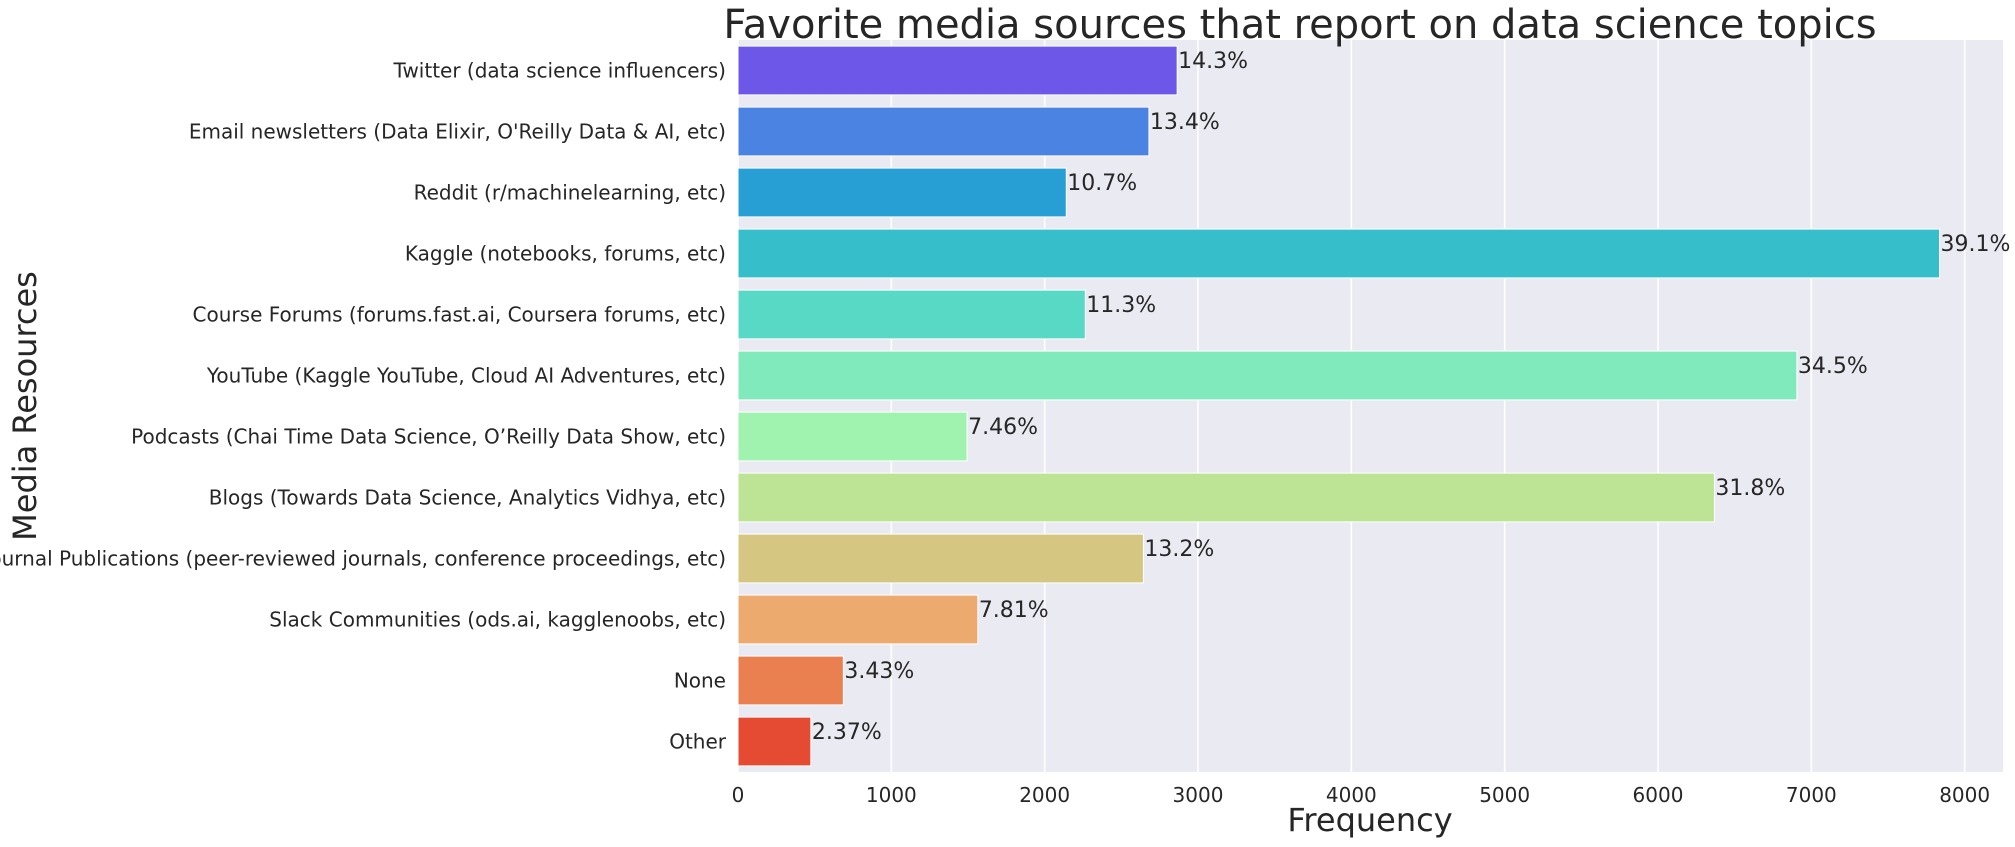 The height and width of the screenshot is (847, 2015). I want to click on x-tick-label-7000: 7000, so click(1811, 795).